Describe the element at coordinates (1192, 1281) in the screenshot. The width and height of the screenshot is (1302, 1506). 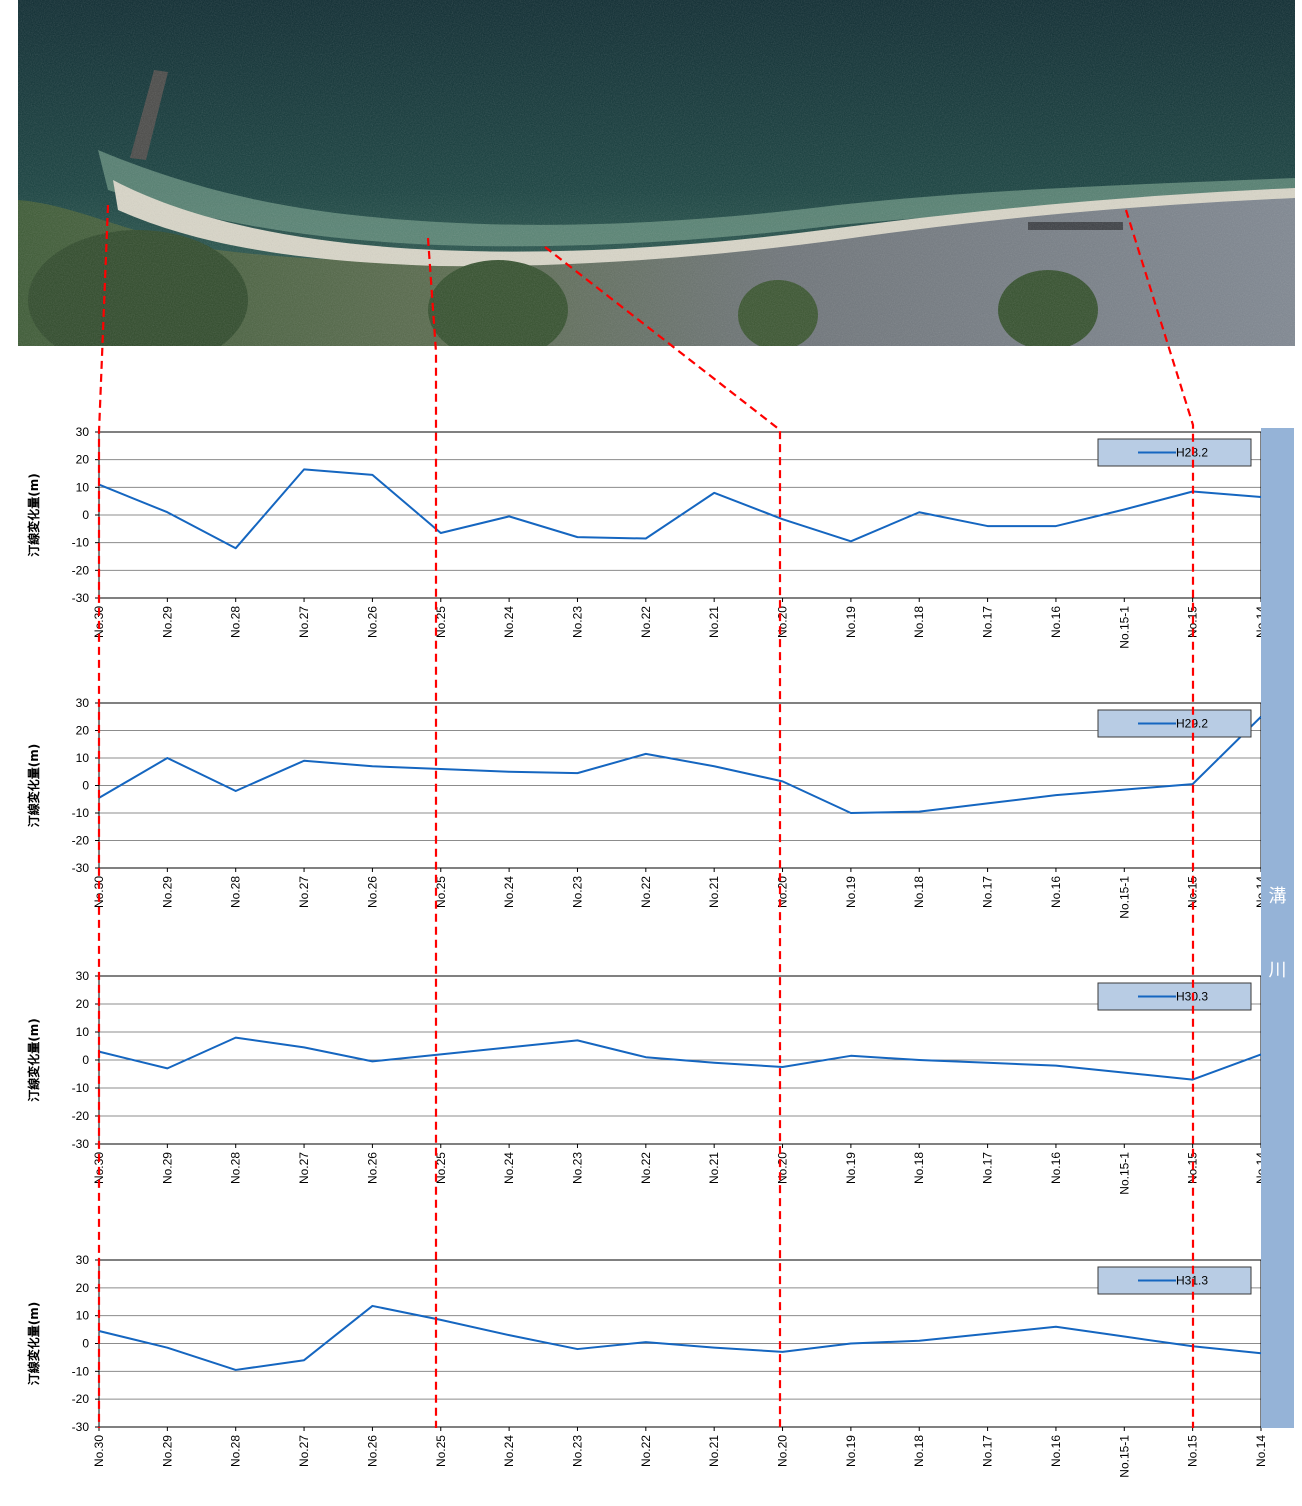
I see `legend-label: H31.3` at that location.